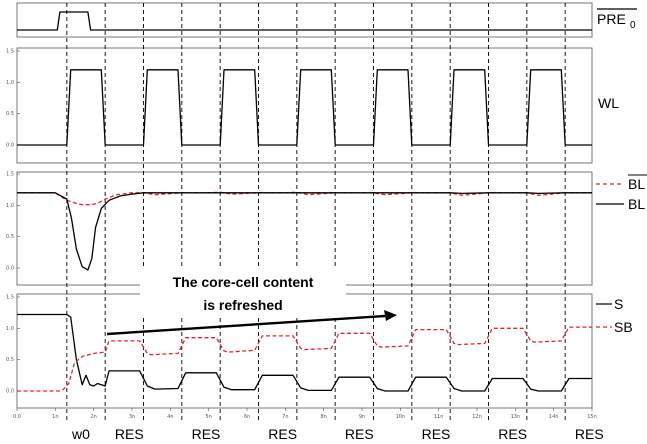 This screenshot has height=444, width=647. I want to click on phase-labels: w0 RES RES RES RES RES RES RES, so click(337, 434).